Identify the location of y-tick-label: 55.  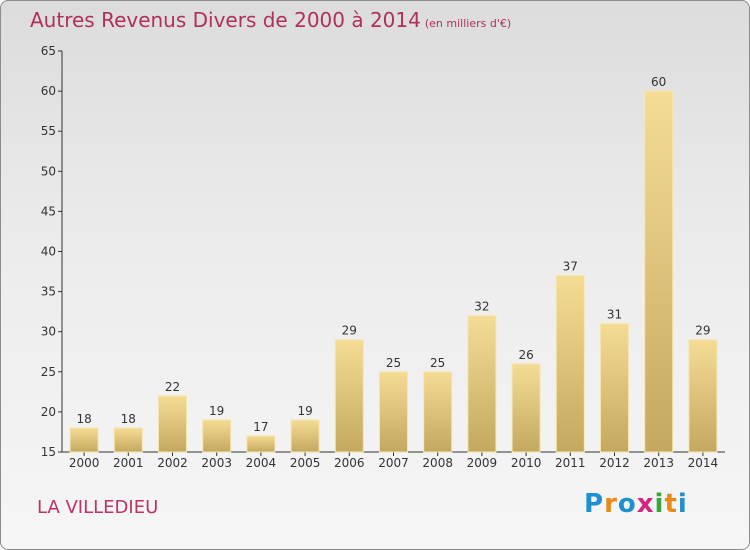
(48, 131).